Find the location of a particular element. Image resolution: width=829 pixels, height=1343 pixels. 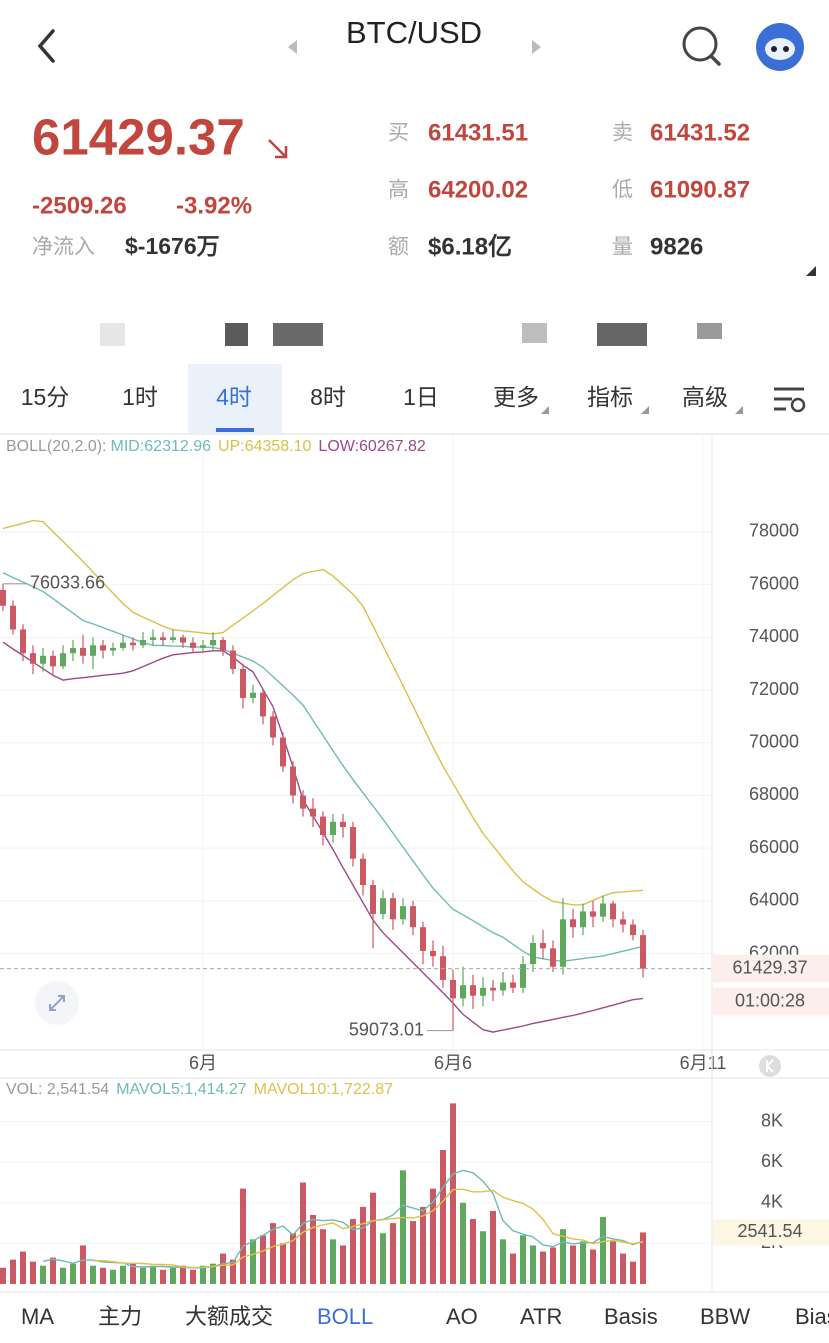

y-tick-label: 66000 is located at coordinates (774, 847).